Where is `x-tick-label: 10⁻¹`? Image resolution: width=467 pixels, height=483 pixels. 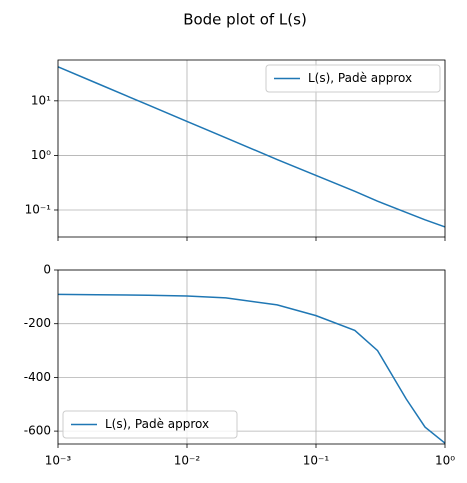 x-tick-label: 10⁻¹ is located at coordinates (316, 461).